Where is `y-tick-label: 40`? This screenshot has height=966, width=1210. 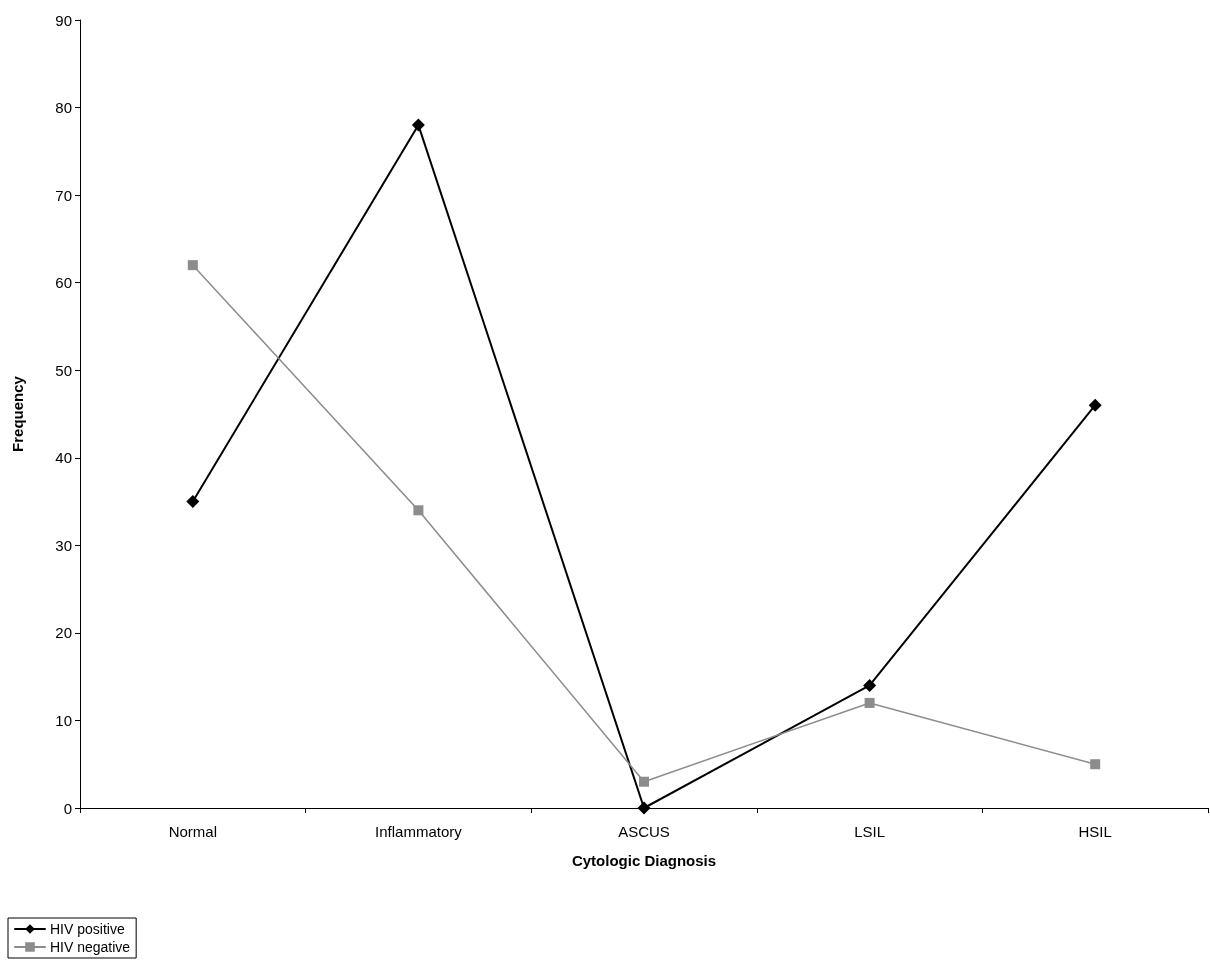 y-tick-label: 40 is located at coordinates (63, 458).